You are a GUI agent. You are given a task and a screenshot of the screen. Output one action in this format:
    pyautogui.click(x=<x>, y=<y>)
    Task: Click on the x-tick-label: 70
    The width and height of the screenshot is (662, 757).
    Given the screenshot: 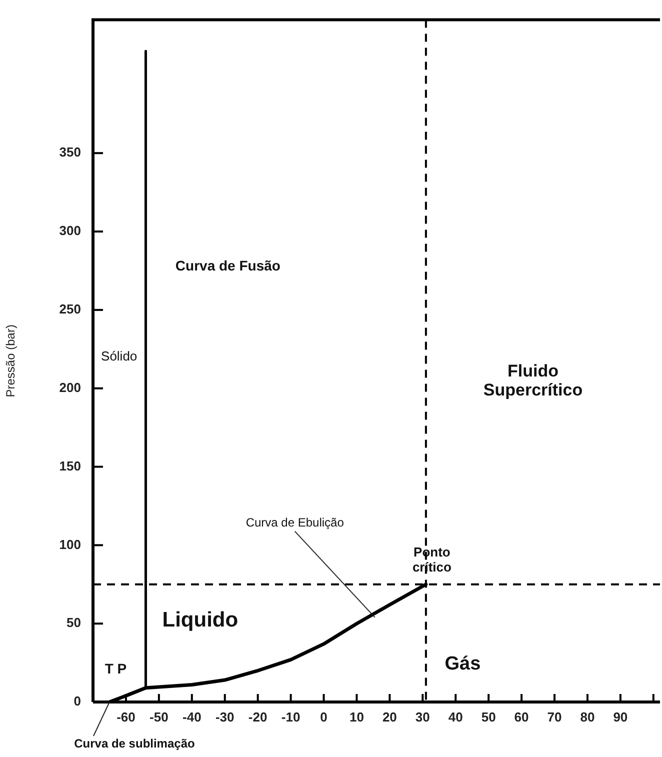 What is the action you would take?
    pyautogui.click(x=554, y=716)
    